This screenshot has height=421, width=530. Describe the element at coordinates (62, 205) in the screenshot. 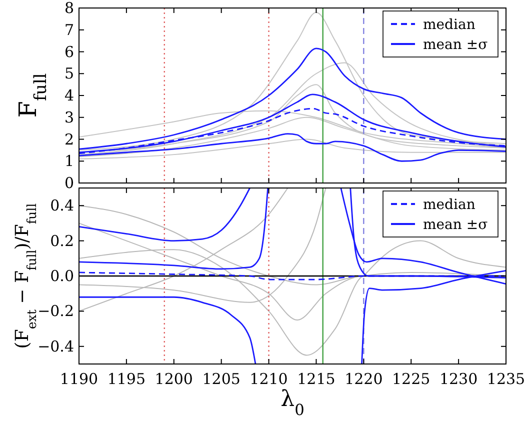

I see `y-tick-label: 0.4` at that location.